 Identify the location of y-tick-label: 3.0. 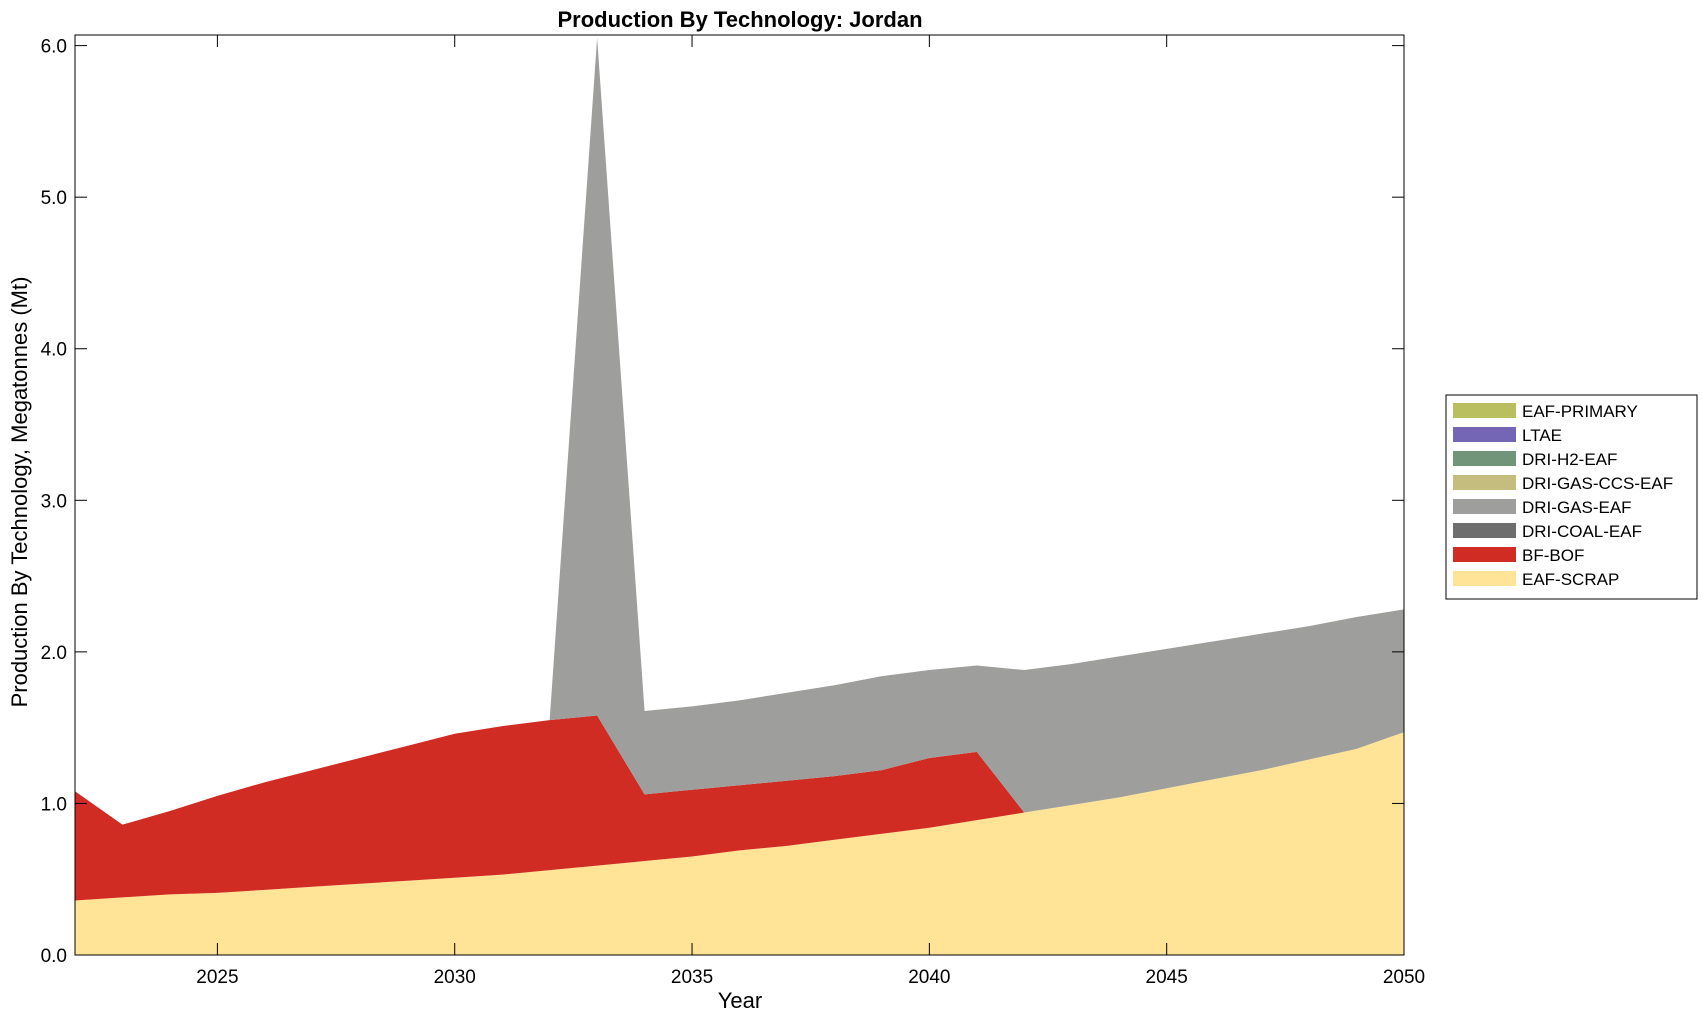
(54, 501).